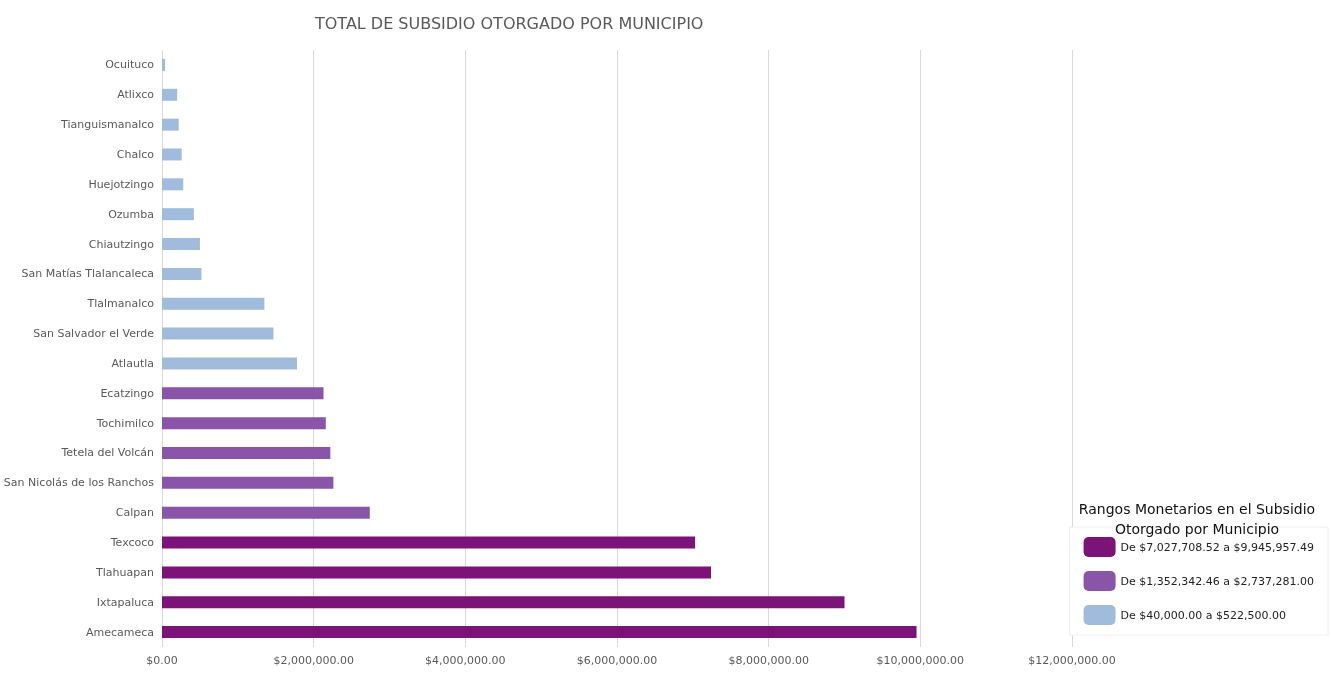 This screenshot has height=679, width=1332. Describe the element at coordinates (136, 95) in the screenshot. I see `y-tick-label: Atlixco` at that location.